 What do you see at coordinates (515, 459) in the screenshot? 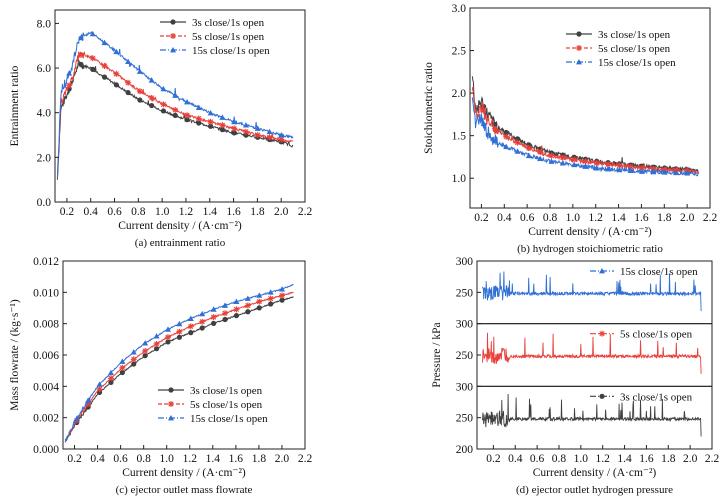
I see `x-tick-label-1: 0.4` at bounding box center [515, 459].